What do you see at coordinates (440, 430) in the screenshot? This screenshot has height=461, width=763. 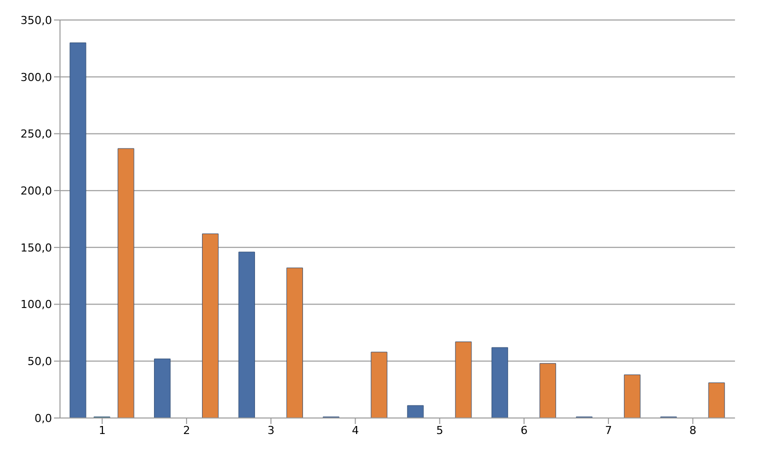 I see `x-tick-label: 5` at bounding box center [440, 430].